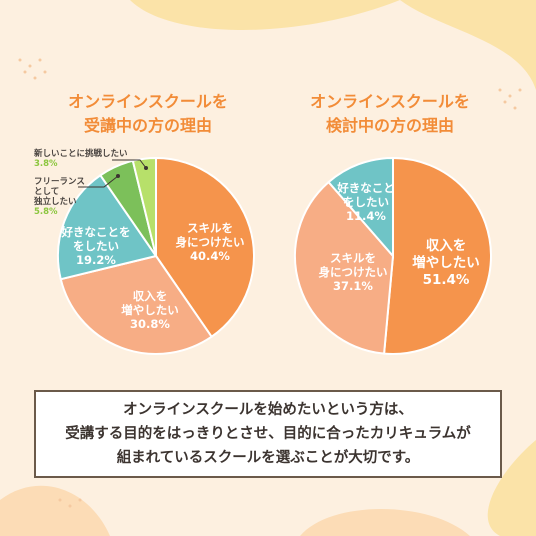 This screenshot has height=536, width=536. I want to click on note-line-2: 受講する目的をはっきりとさせ、目的に合ったカリキュラムが, so click(268, 434).